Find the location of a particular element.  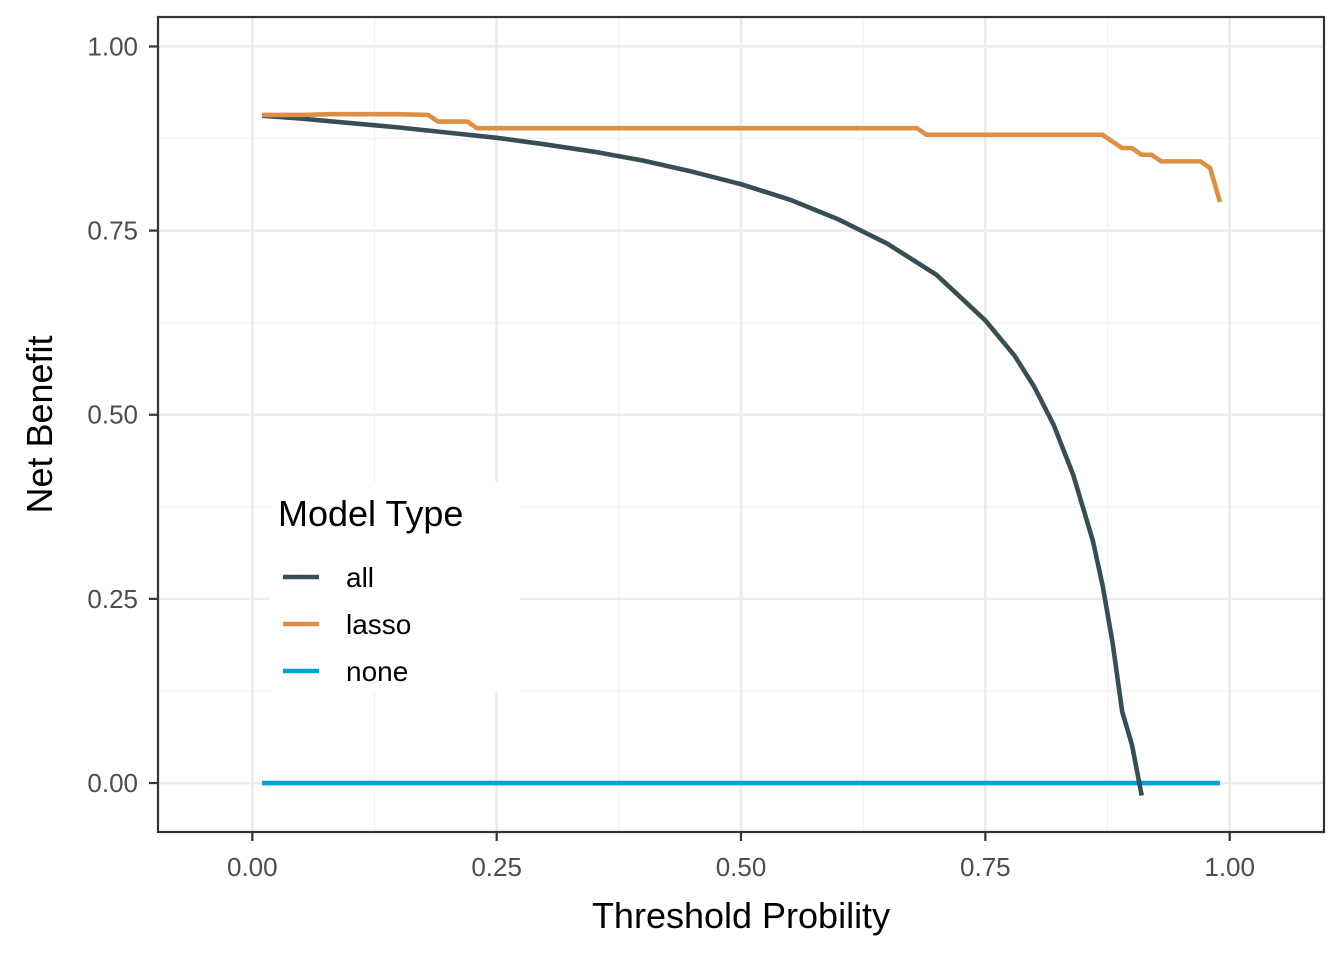

series-line-lasso is located at coordinates (742, 157).